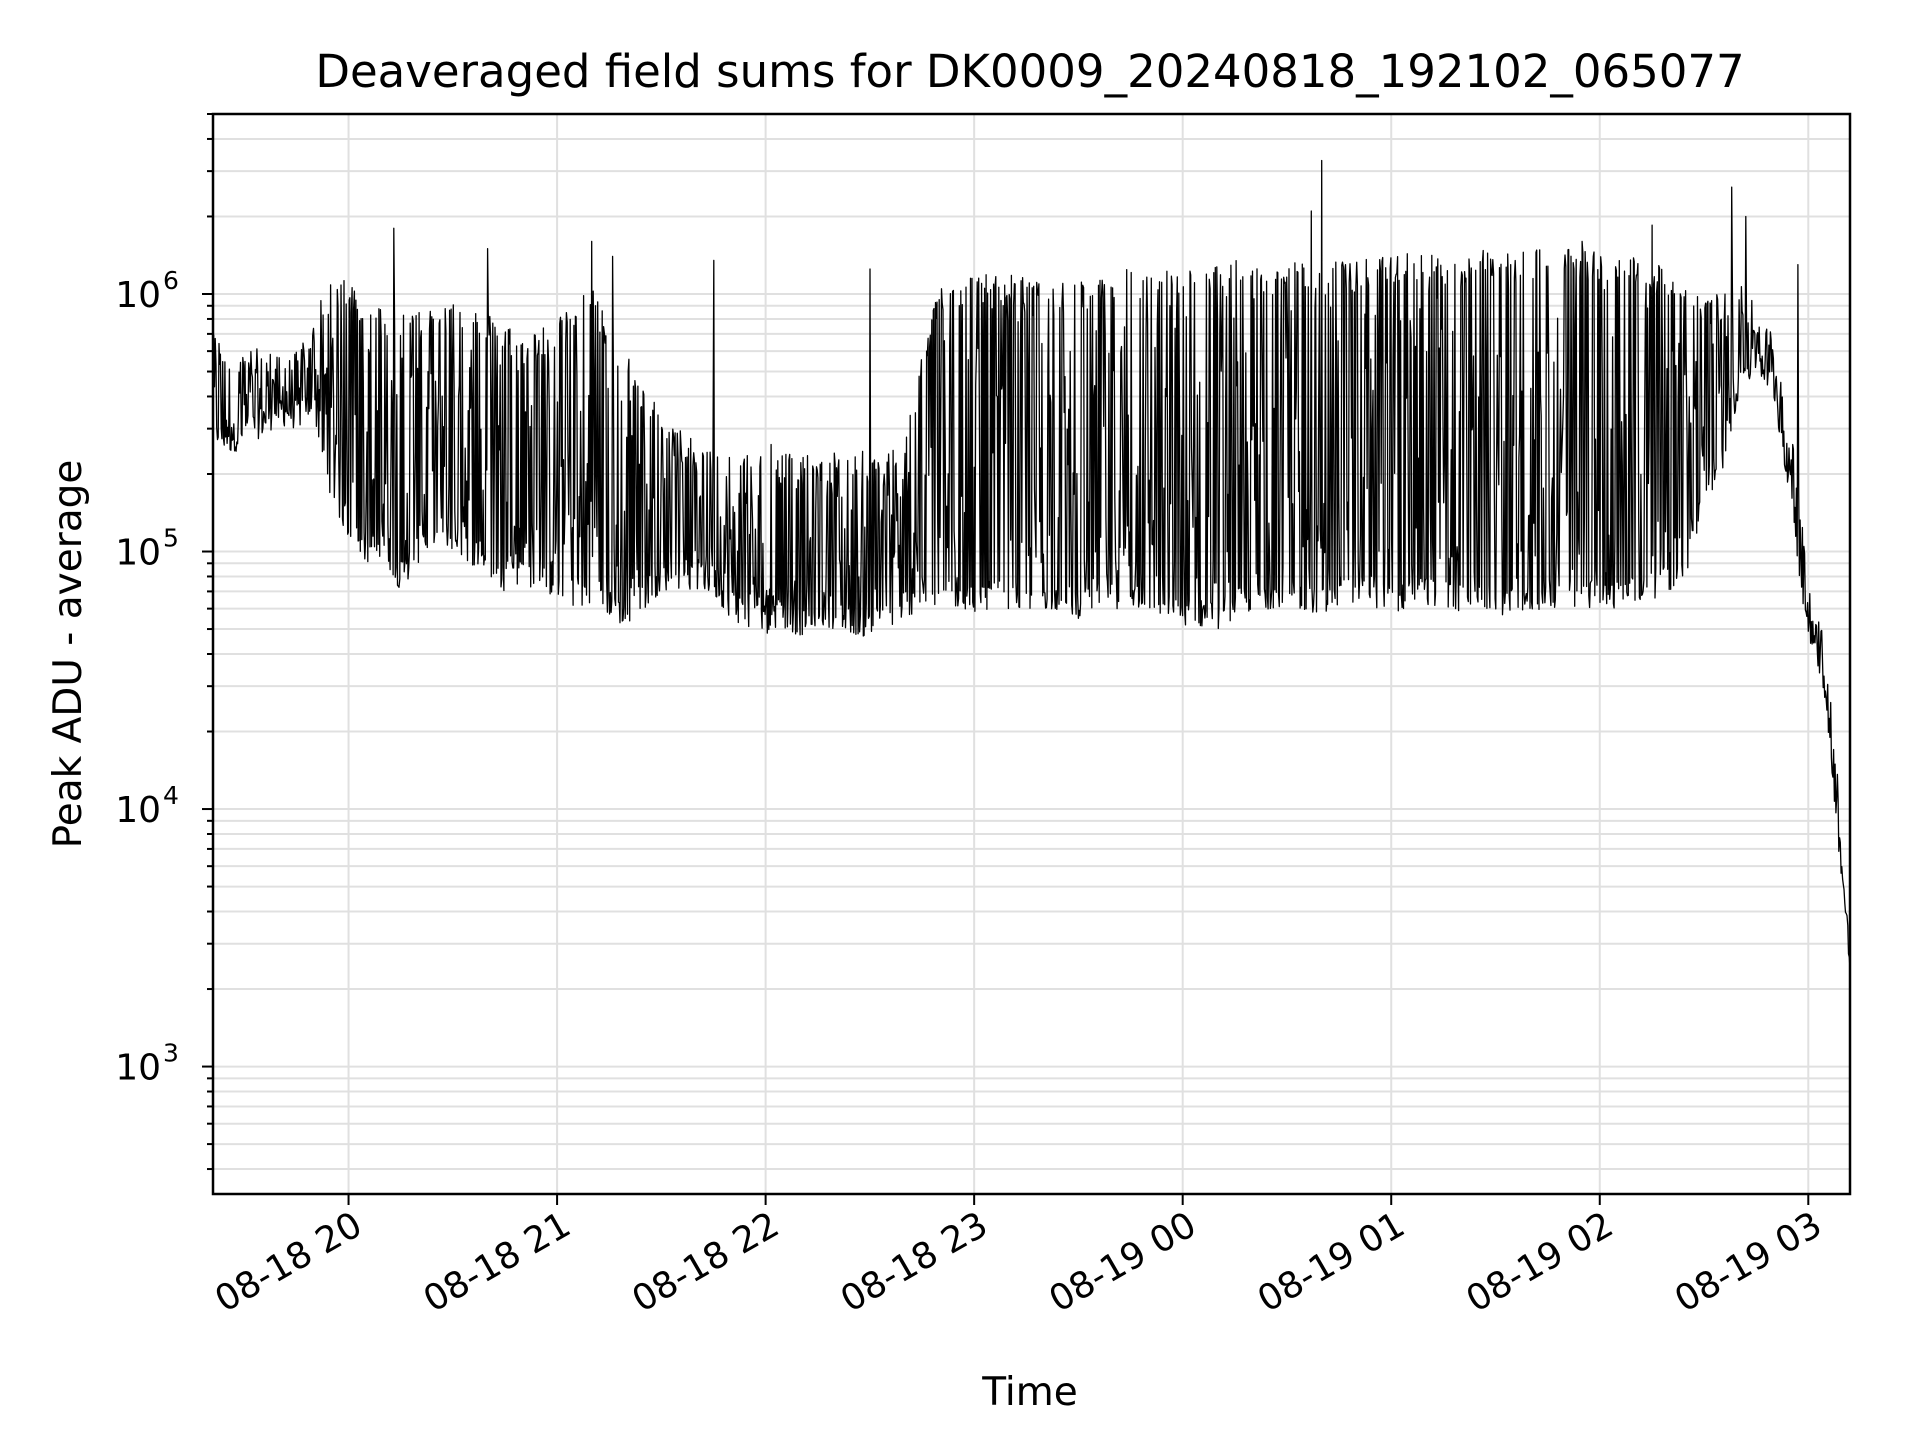 This screenshot has width=1920, height=1440. I want to click on x-tick-label: 08-19 01, so click(1331, 1262).